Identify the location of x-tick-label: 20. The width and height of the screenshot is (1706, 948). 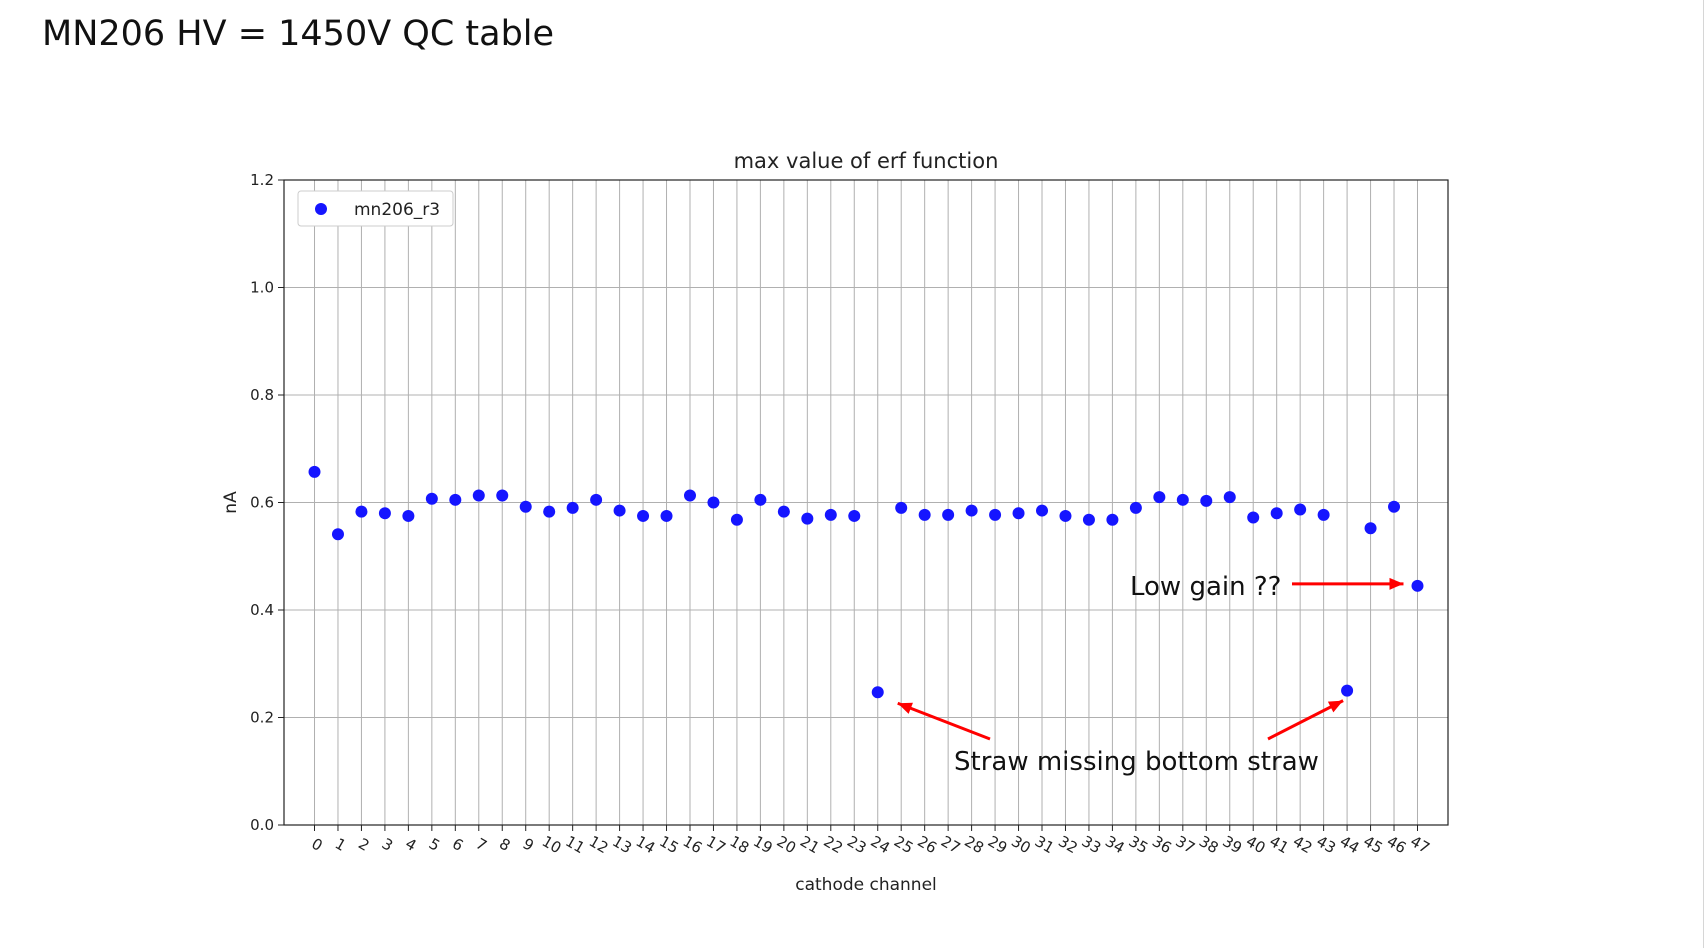
(787, 844).